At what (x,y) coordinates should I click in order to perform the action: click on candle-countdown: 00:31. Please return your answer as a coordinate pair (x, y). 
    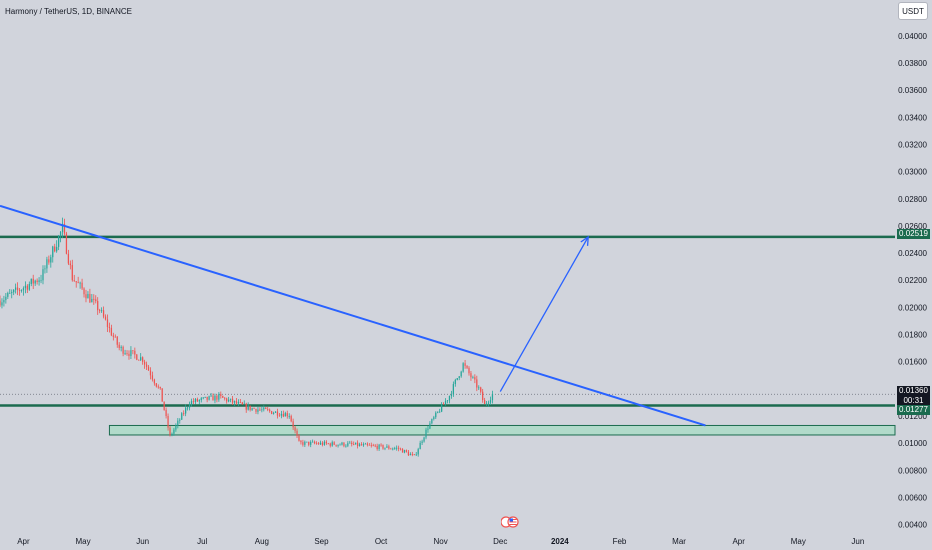
    Looking at the image, I should click on (913, 400).